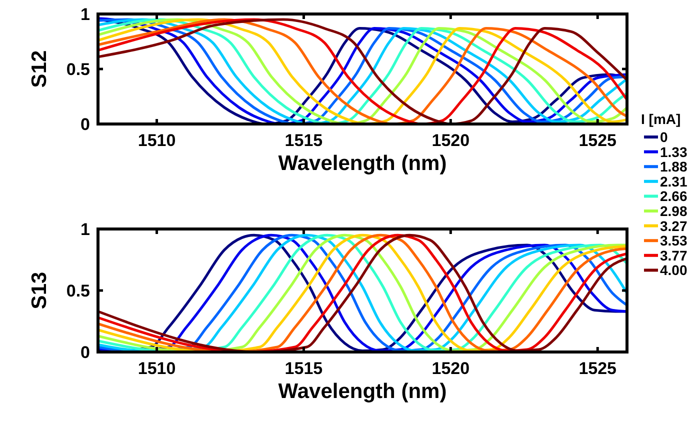 The height and width of the screenshot is (428, 699). Describe the element at coordinates (674, 211) in the screenshot. I see `legend-label: 2.98` at that location.